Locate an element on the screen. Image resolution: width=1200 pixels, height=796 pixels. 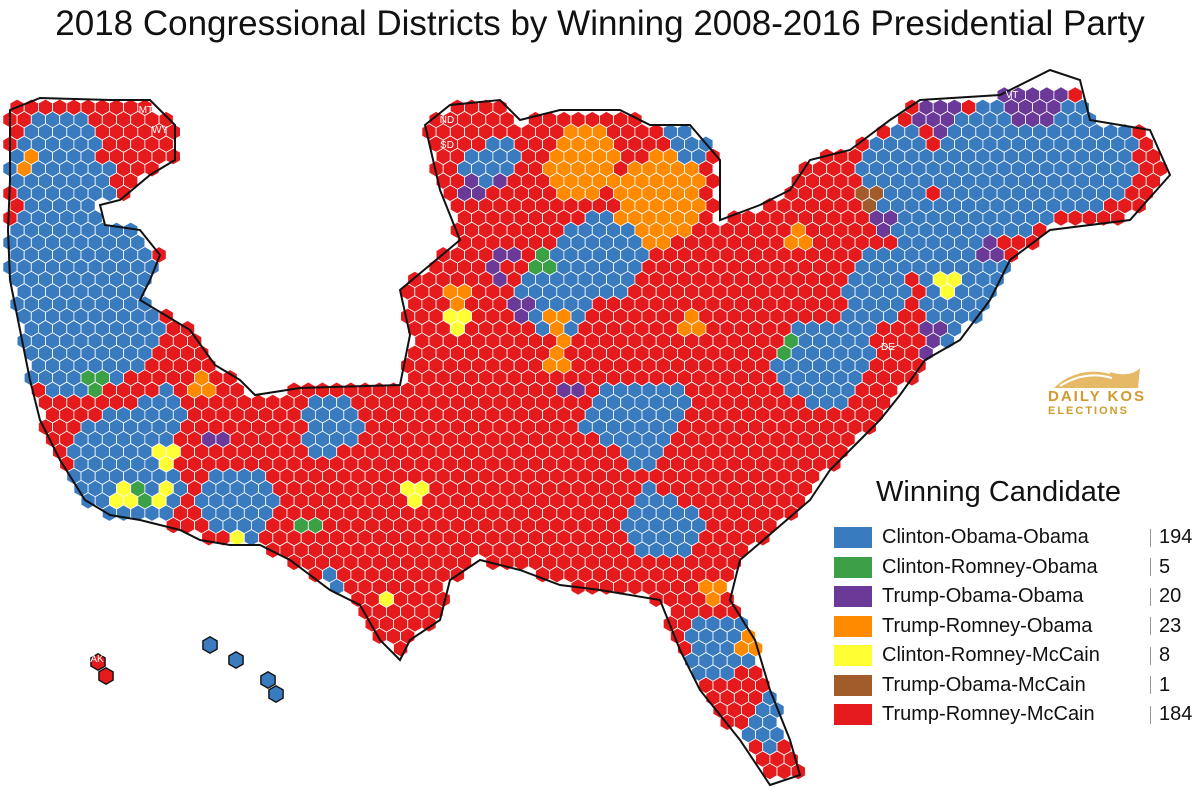
legend-row: Trump-Obama-Obama 20 is located at coordinates (1014, 597).